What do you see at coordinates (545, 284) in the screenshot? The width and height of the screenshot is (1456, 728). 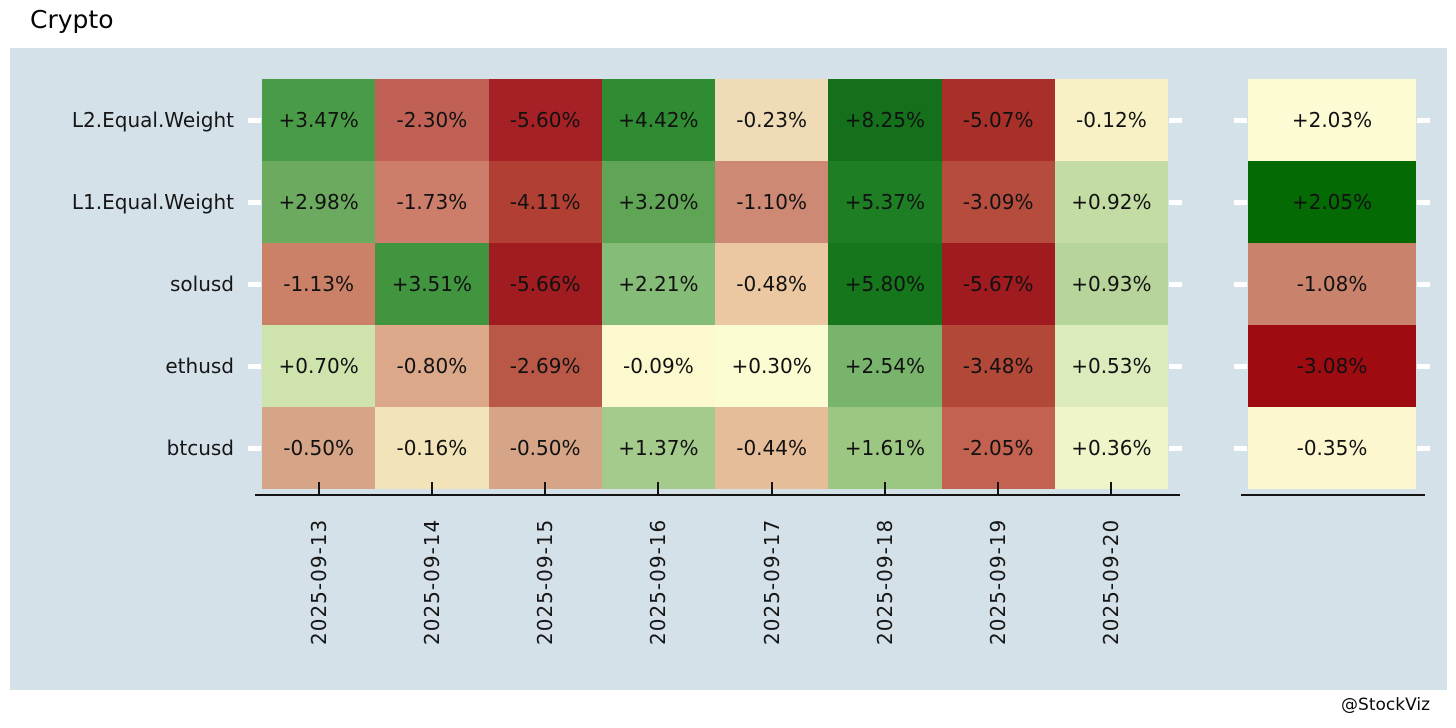 I see `heatmap-cell: -5.66%` at bounding box center [545, 284].